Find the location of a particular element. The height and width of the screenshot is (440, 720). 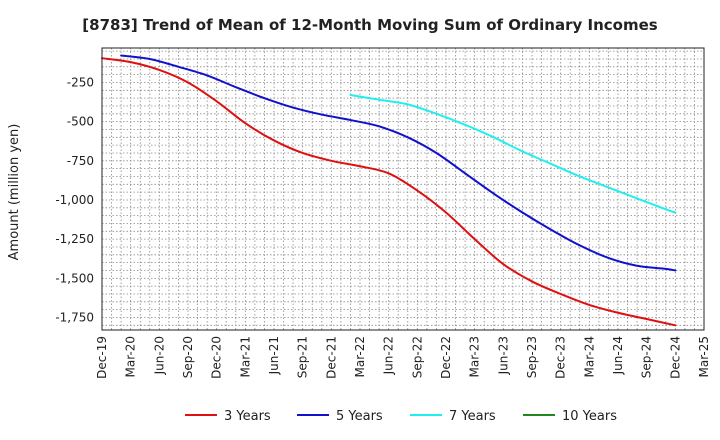

x-tick-label: Jun-22 is located at coordinates (389, 355).